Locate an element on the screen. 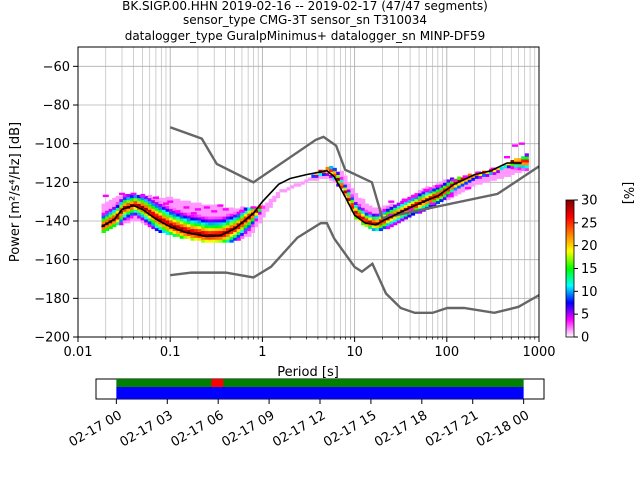 This screenshot has width=640, height=484. coverage-segments is located at coordinates (320, 389).